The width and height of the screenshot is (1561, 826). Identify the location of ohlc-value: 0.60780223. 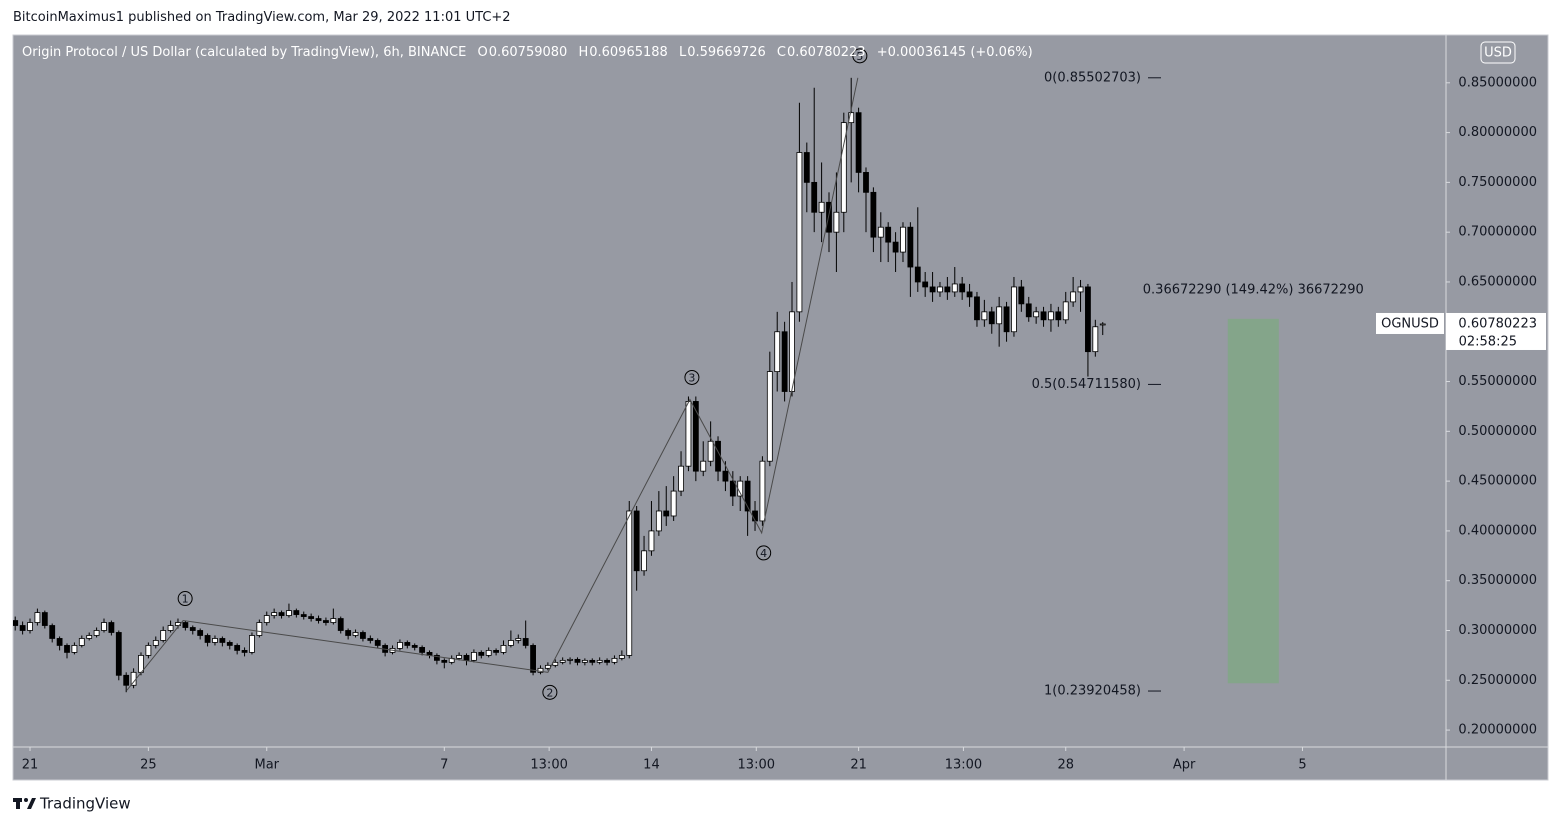
(826, 52).